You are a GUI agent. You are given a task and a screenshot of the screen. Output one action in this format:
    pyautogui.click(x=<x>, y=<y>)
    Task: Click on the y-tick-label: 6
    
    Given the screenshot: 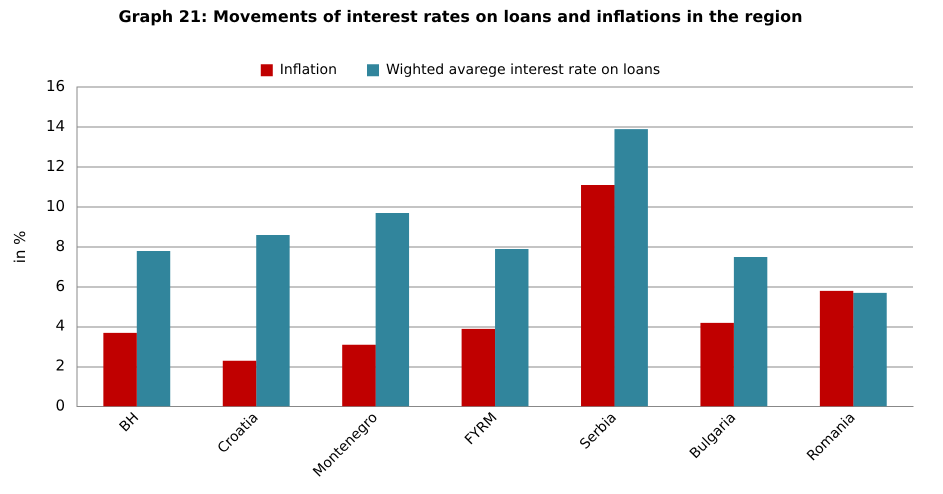 What is the action you would take?
    pyautogui.click(x=61, y=285)
    